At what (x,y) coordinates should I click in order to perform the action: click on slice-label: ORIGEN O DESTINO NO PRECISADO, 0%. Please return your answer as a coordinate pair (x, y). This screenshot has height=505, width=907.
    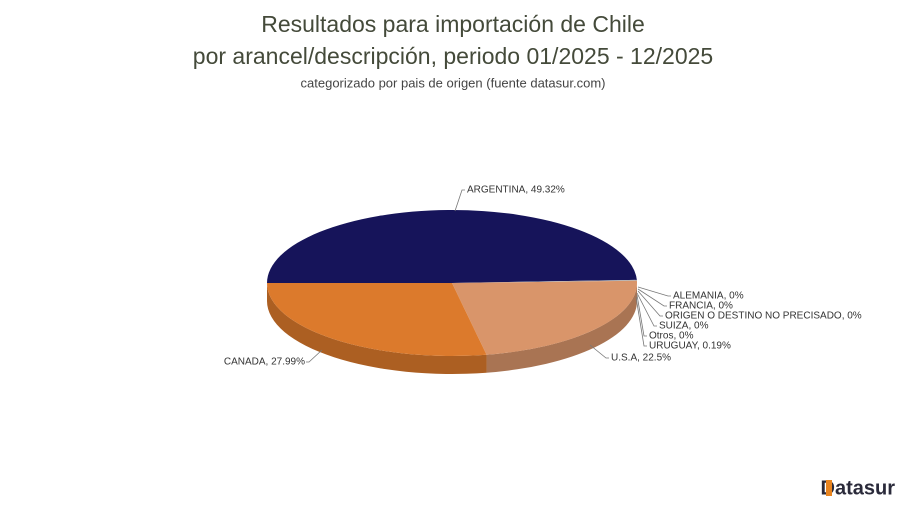
    Looking at the image, I should click on (763, 316).